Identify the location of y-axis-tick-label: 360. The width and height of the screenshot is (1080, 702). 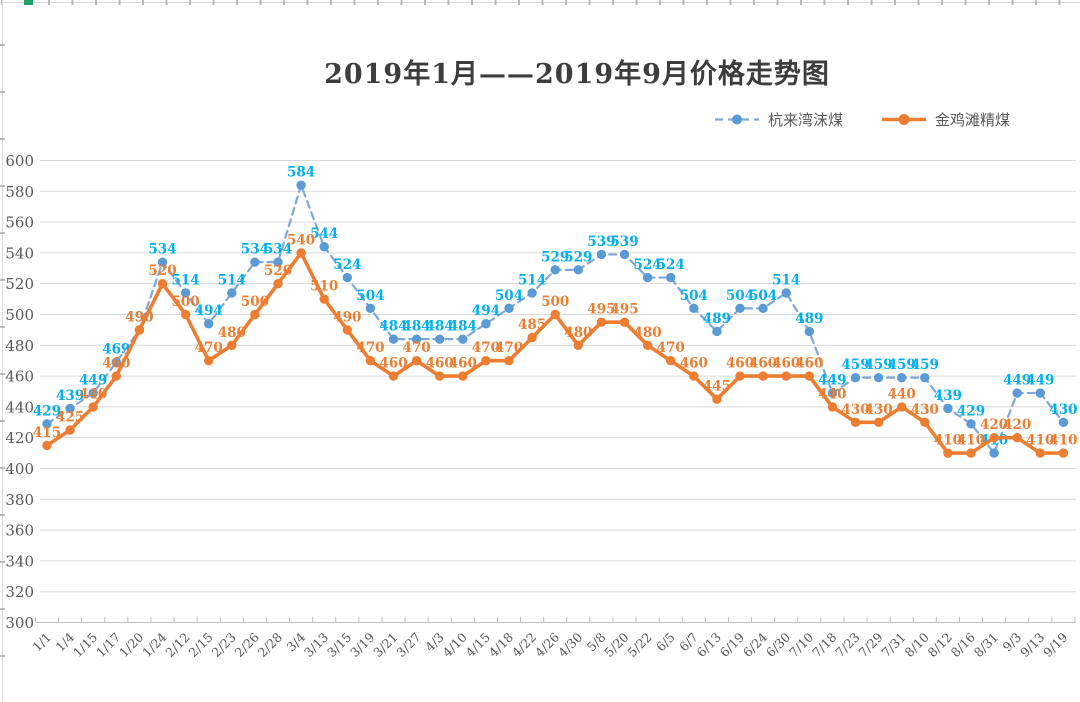
(19, 531).